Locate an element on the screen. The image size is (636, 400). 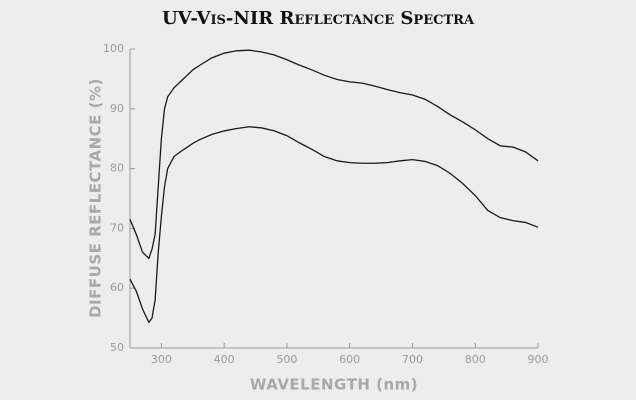
y-tick-label: 70 is located at coordinates (117, 227).